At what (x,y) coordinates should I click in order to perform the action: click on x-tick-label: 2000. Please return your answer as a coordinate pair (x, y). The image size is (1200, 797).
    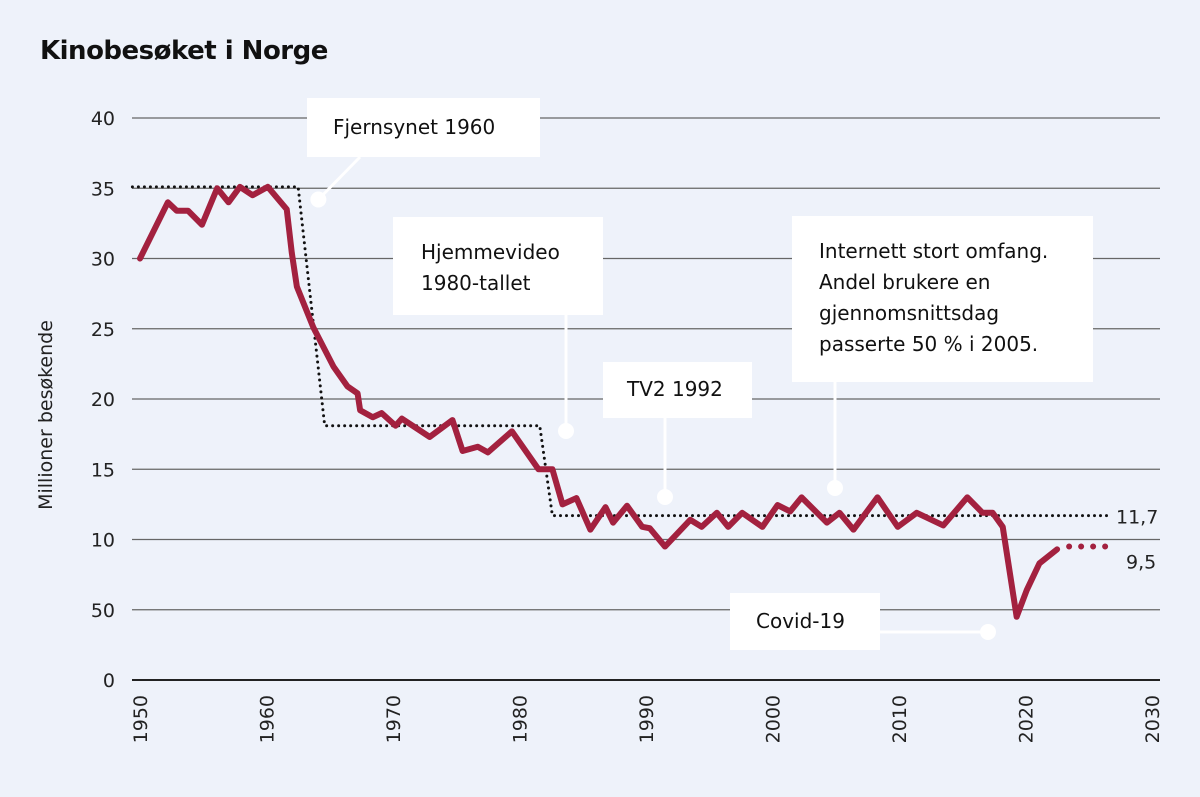
    Looking at the image, I should click on (774, 719).